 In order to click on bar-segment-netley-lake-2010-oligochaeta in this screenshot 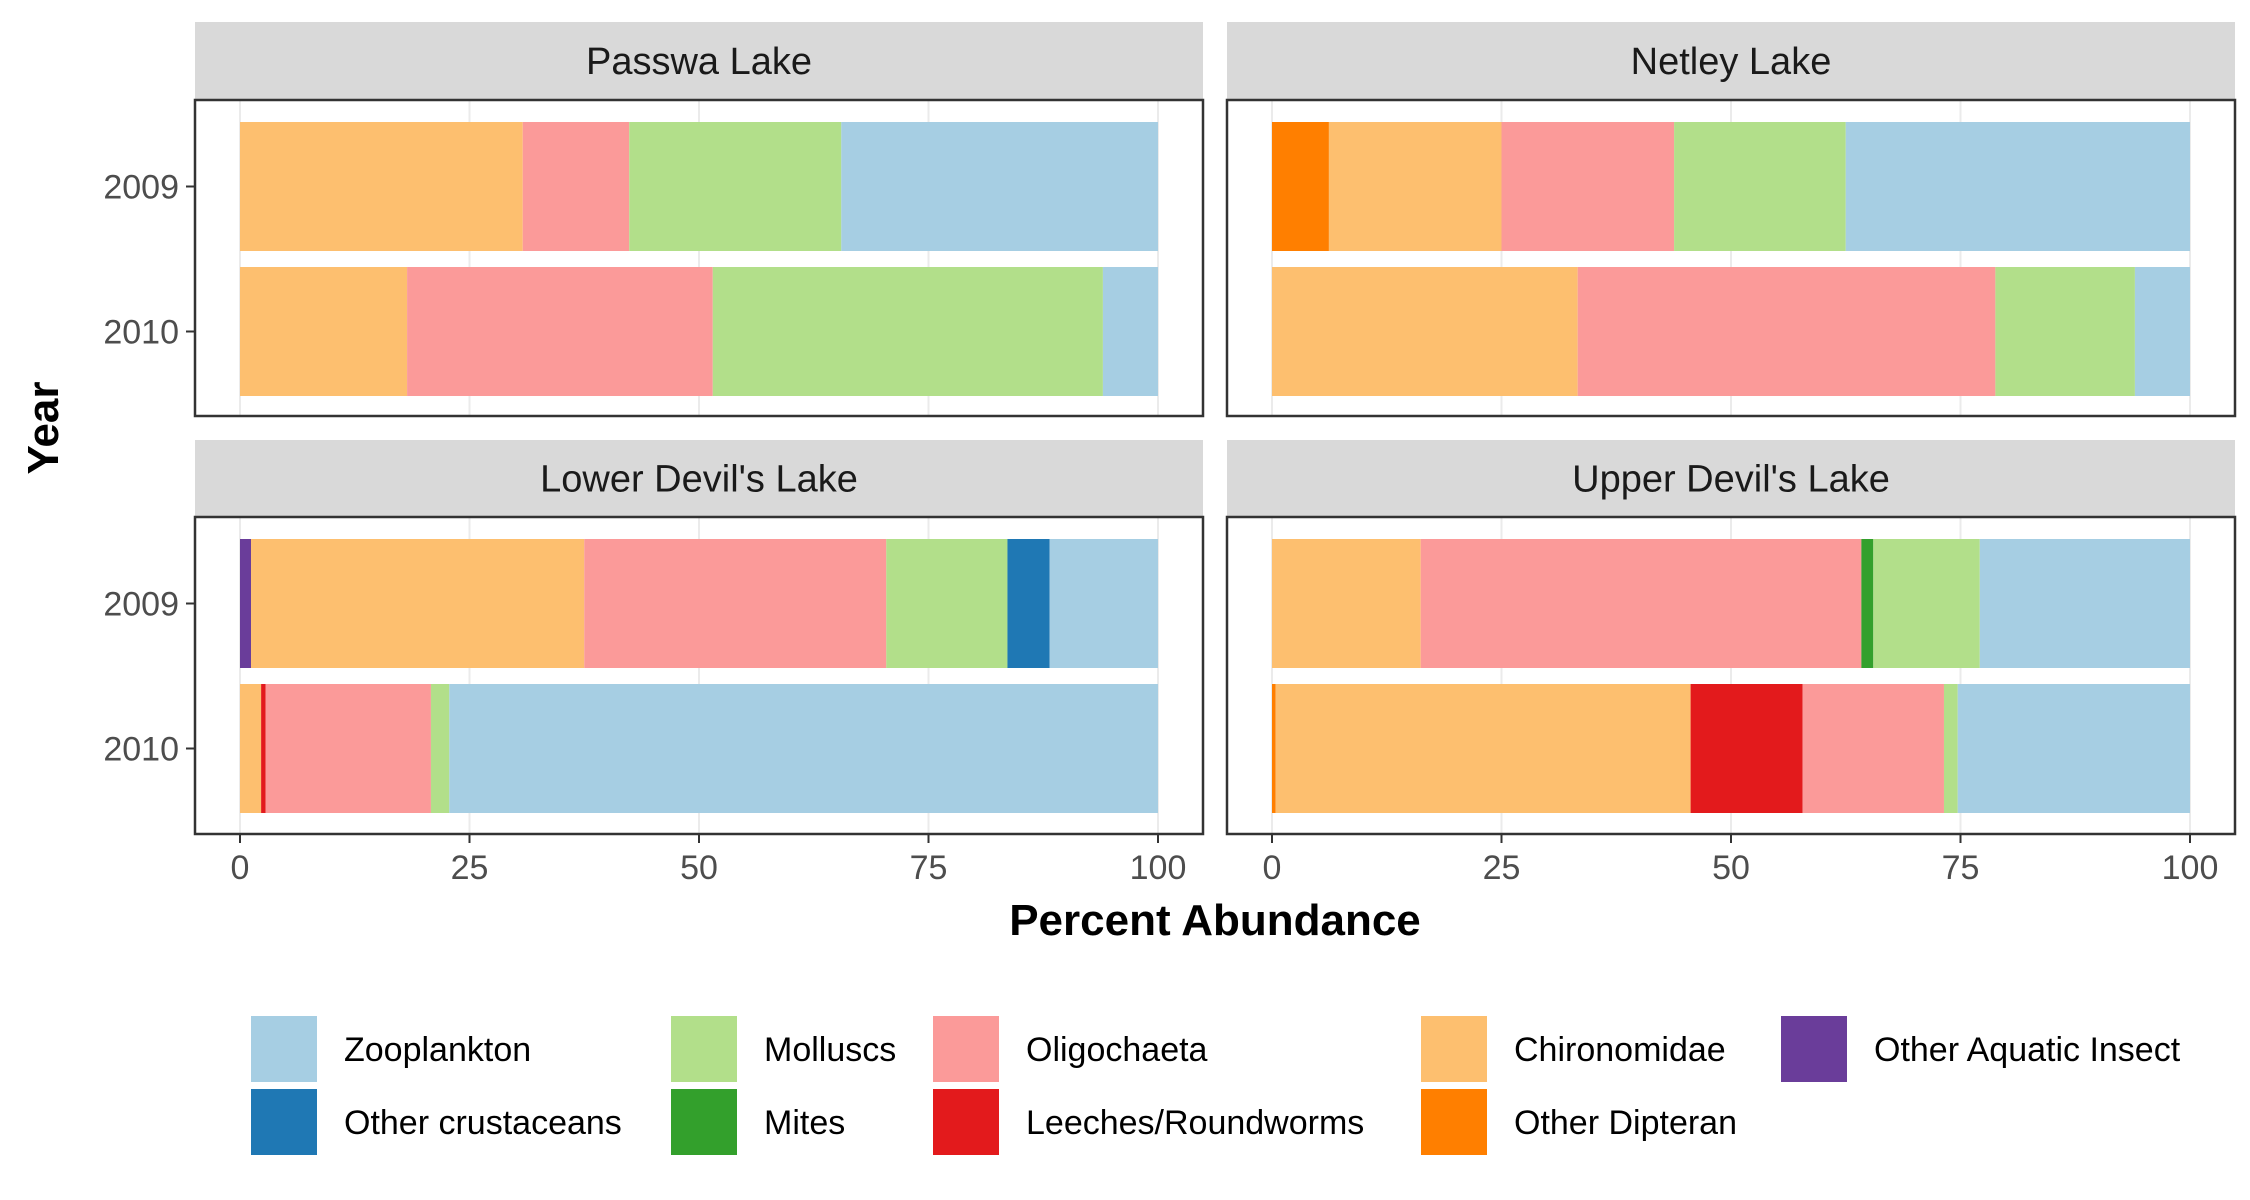, I will do `click(1786, 331)`.